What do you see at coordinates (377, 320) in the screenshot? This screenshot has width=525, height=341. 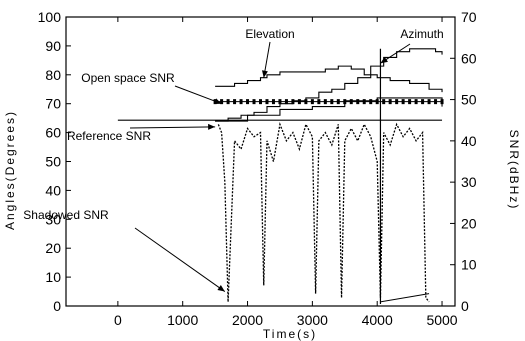 I see `x-tick-label: 4000` at bounding box center [377, 320].